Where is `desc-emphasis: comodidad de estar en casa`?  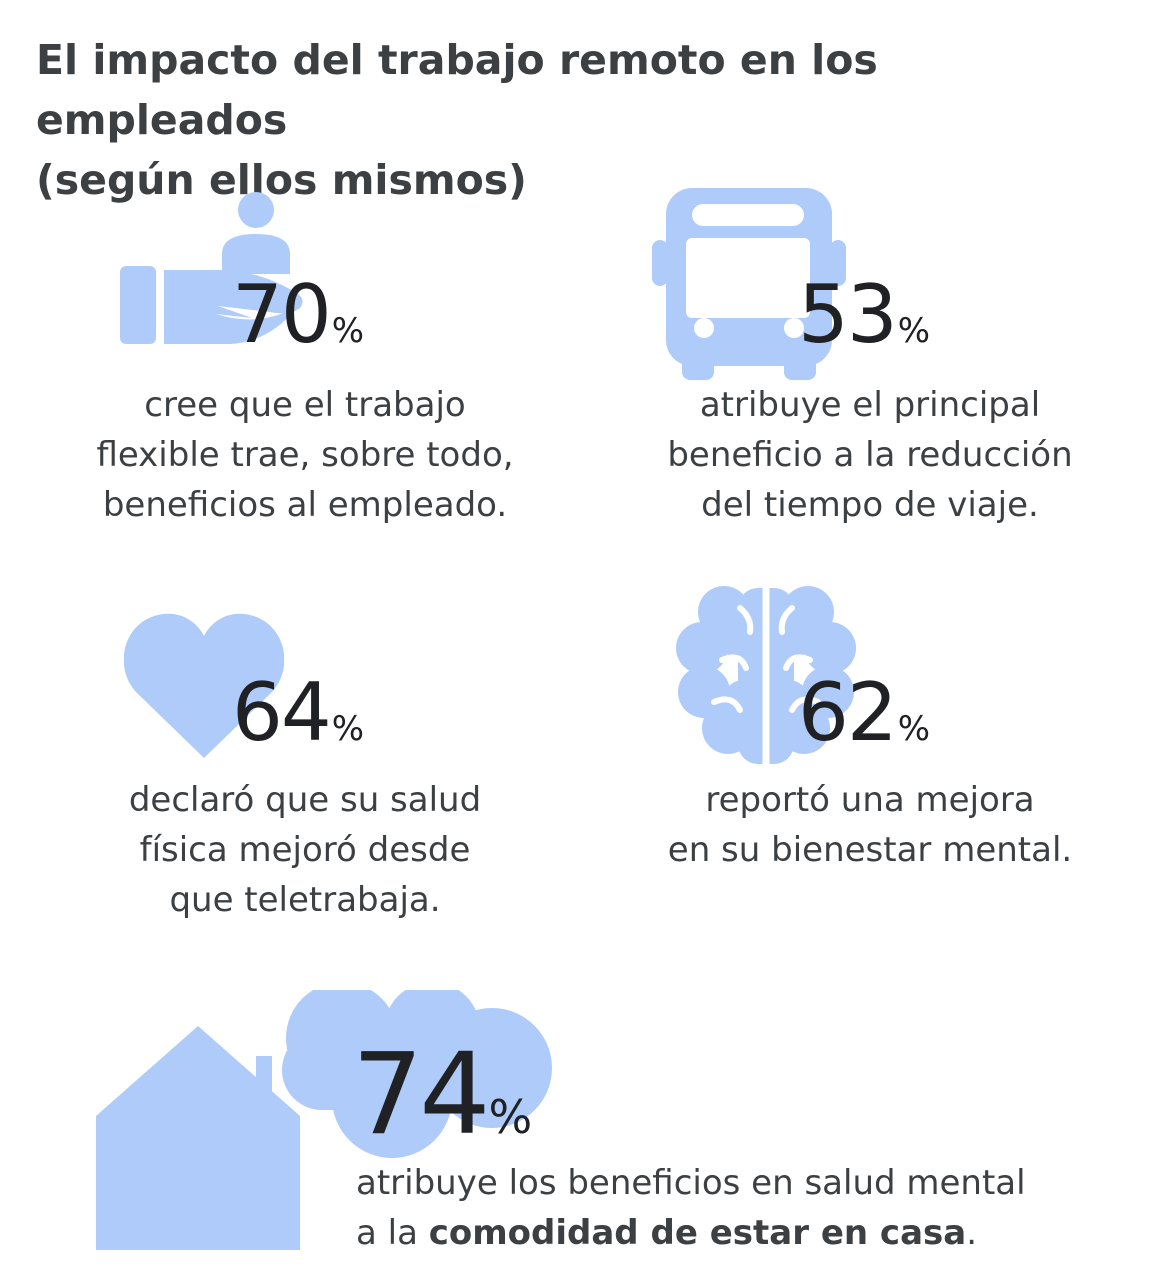 desc-emphasis: comodidad de estar en casa is located at coordinates (697, 1233).